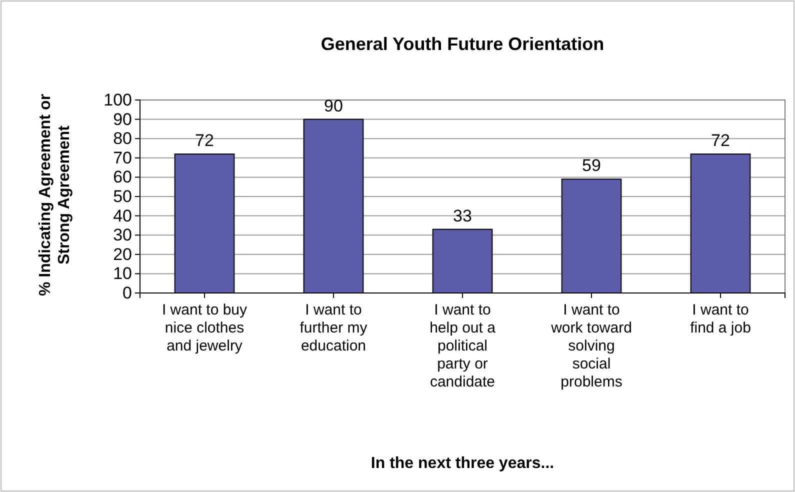  What do you see at coordinates (334, 328) in the screenshot?
I see `x-tick-label: I want to further my education` at bounding box center [334, 328].